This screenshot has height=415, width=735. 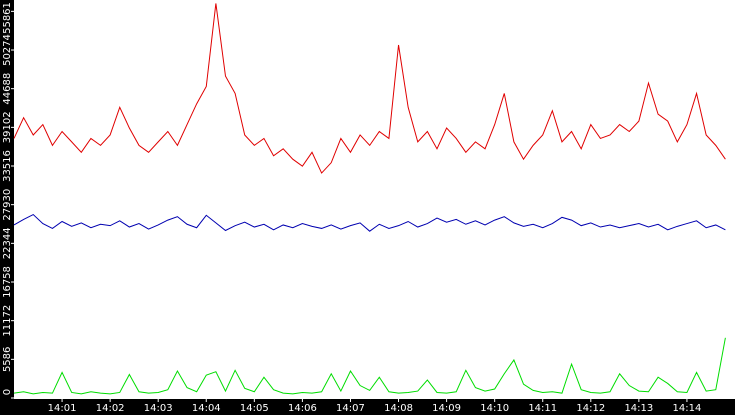 What do you see at coordinates (7, 89) in the screenshot?
I see `y-tick-label: 44688` at bounding box center [7, 89].